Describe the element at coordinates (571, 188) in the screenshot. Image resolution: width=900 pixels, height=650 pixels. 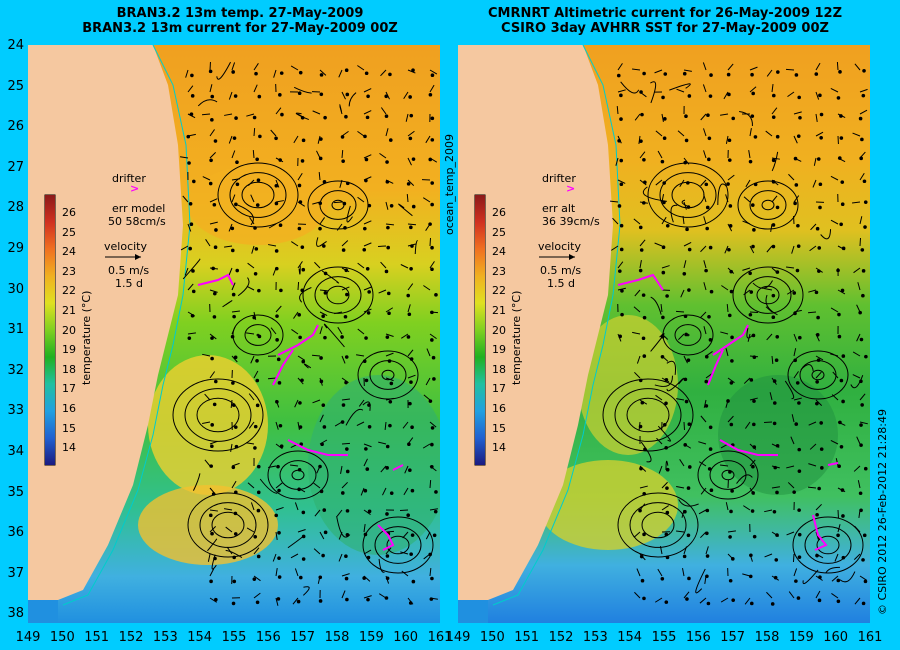
I see `right-drifter-symbol: >` at that location.